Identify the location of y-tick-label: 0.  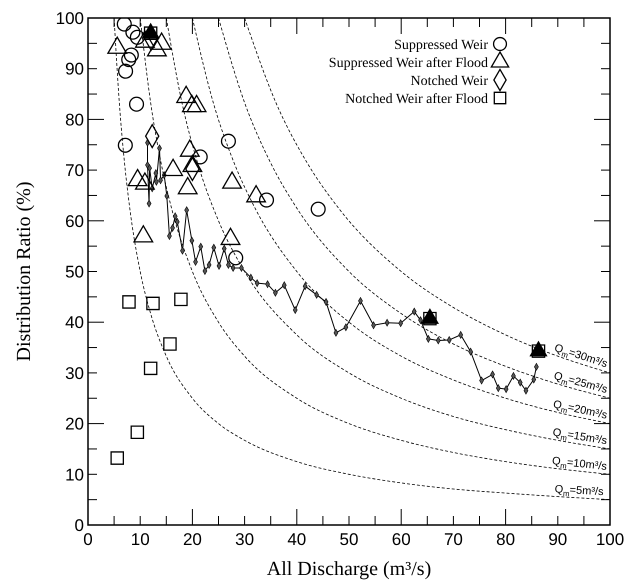
(79, 525).